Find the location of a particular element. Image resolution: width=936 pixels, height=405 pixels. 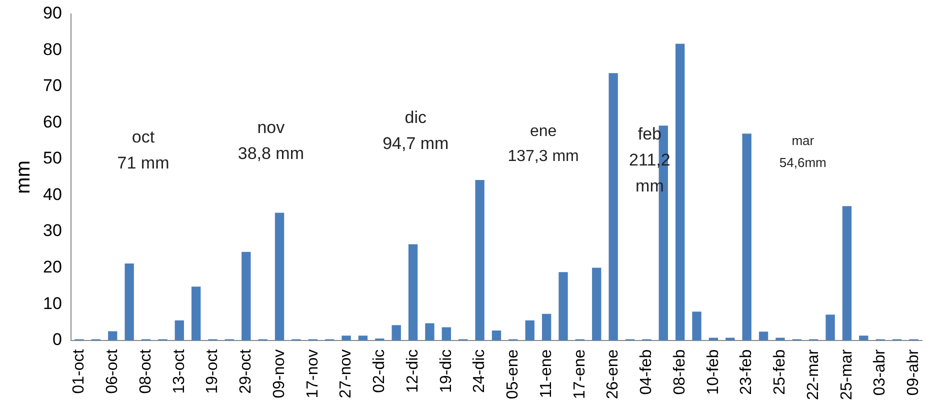

x-tick-label: 06-oct is located at coordinates (113, 371).